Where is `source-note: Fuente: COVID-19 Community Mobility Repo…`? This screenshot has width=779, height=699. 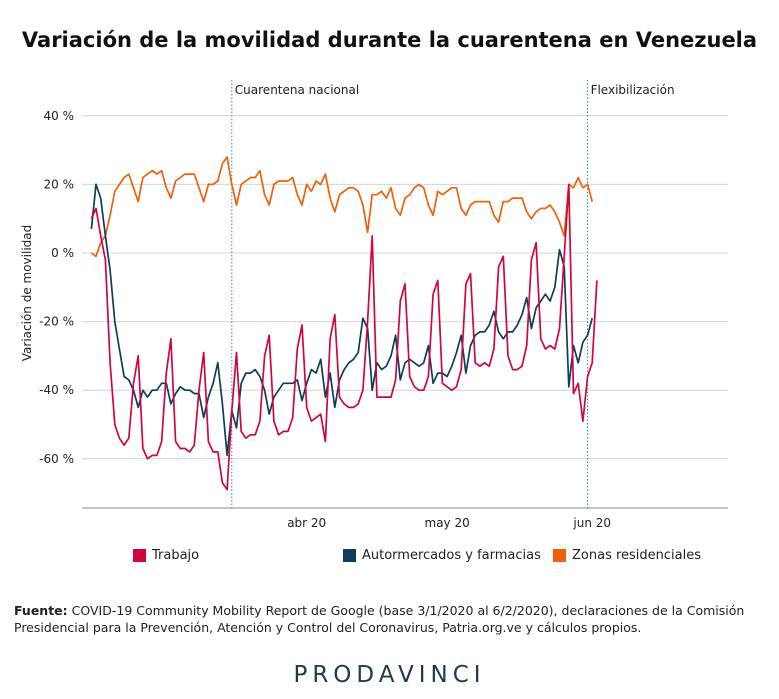
source-note: Fuente: COVID-19 Community Mobility Repo… is located at coordinates (389, 619).